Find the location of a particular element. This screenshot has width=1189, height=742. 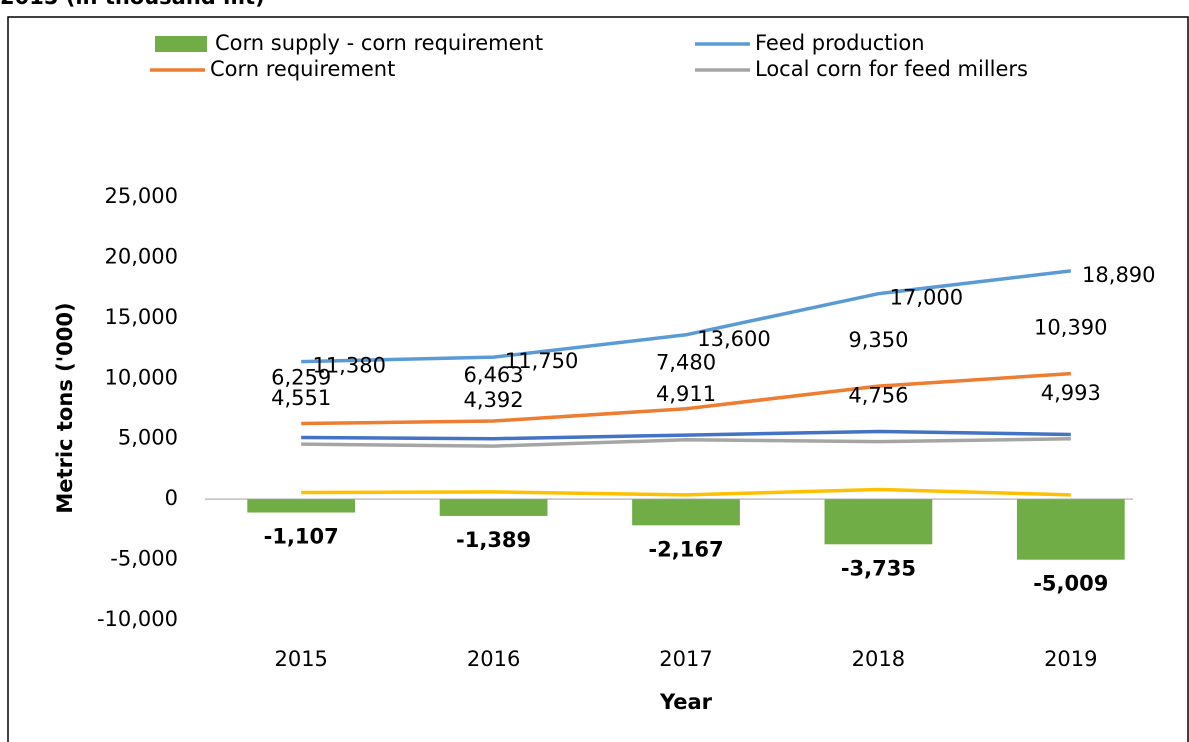

y-tick-label: -5,000 is located at coordinates (144, 559).